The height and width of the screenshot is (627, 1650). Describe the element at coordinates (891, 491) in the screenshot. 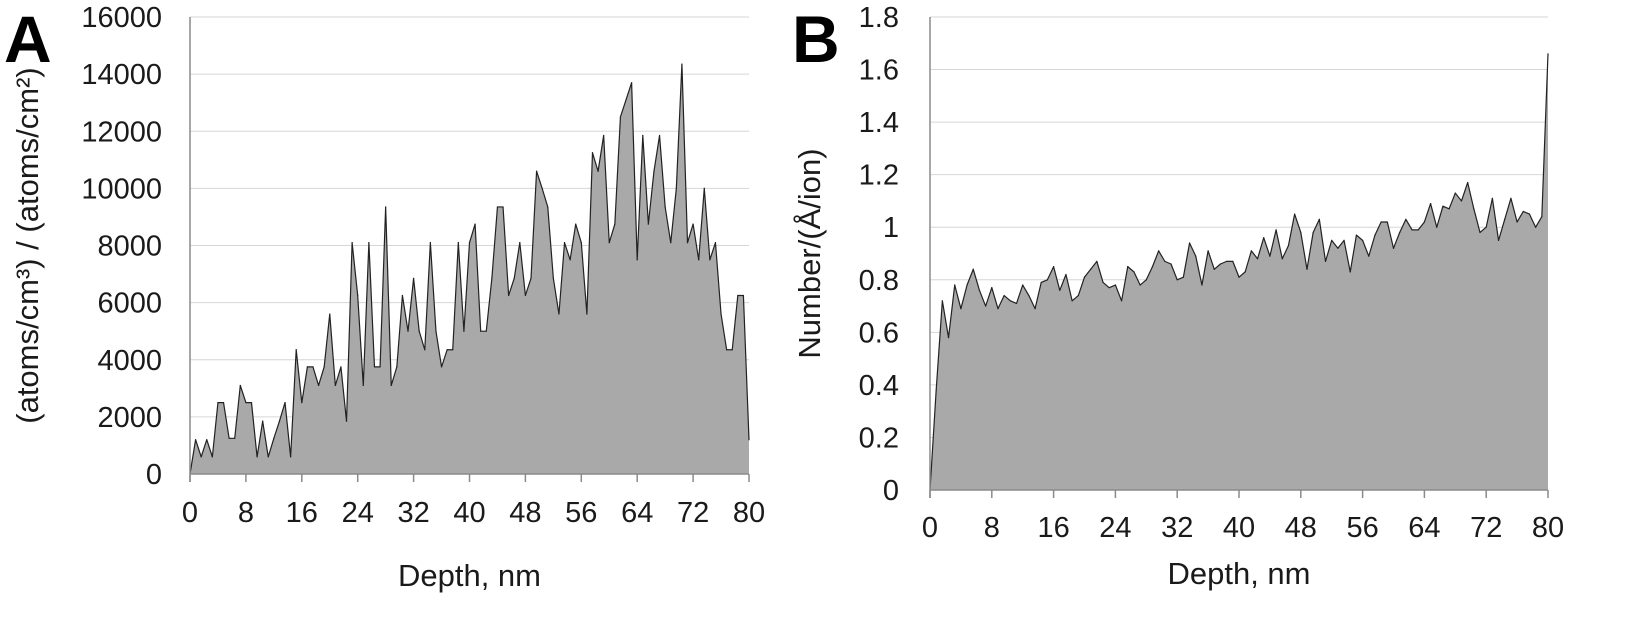

I see `panel-b-y-tick-label: 0` at that location.